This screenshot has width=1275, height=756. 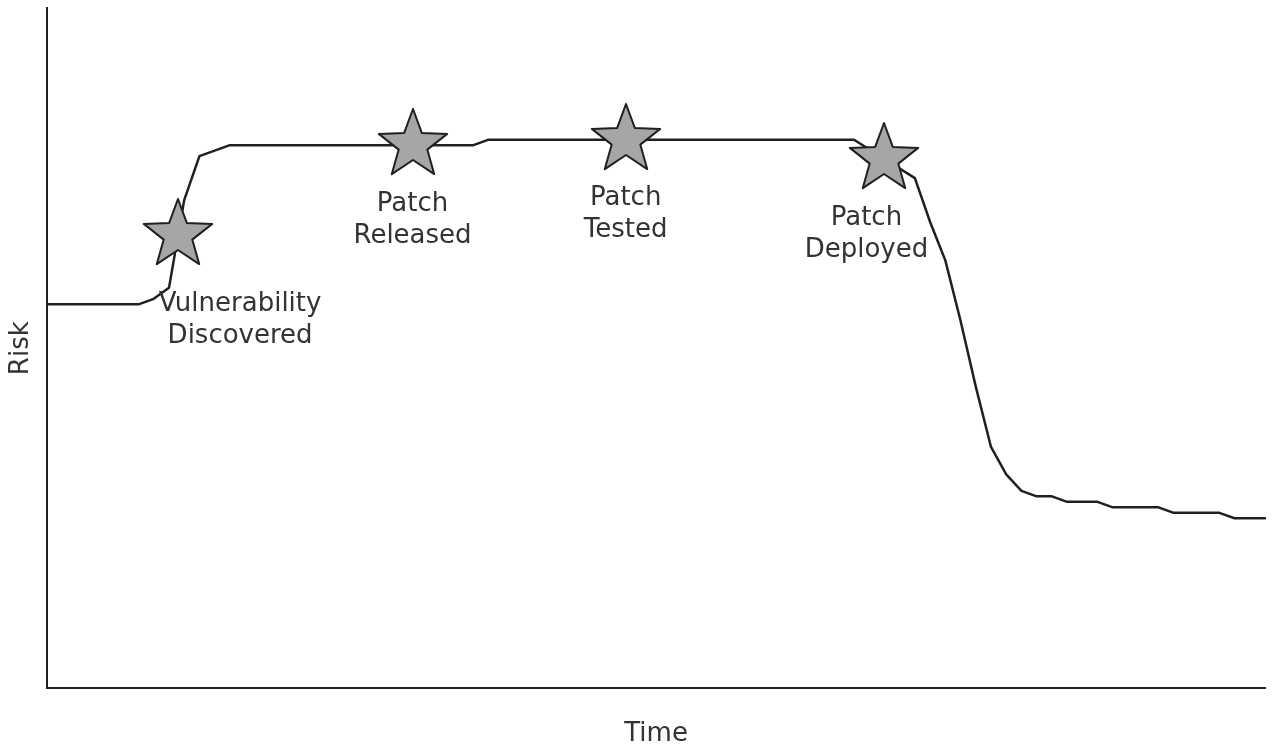 I want to click on annotation: Patch Released, so click(x=412, y=217).